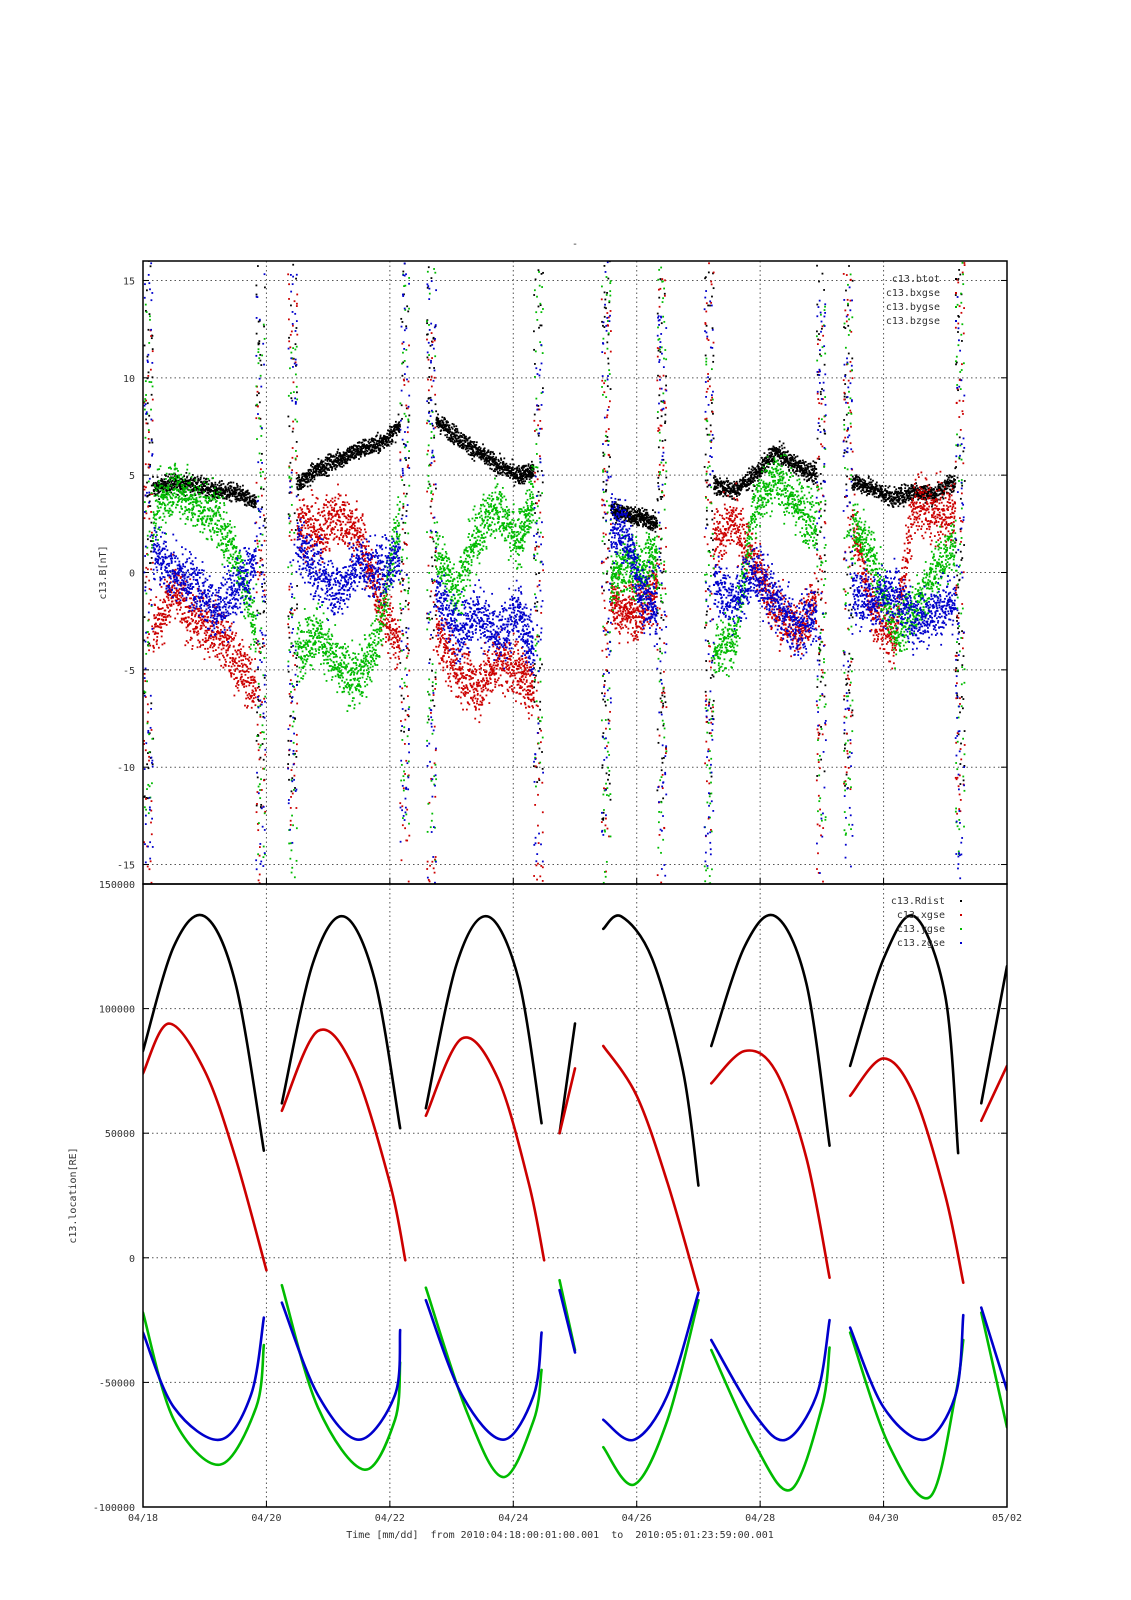 This screenshot has width=1131, height=1600. I want to click on y-tick-label: -10, so click(126, 768).